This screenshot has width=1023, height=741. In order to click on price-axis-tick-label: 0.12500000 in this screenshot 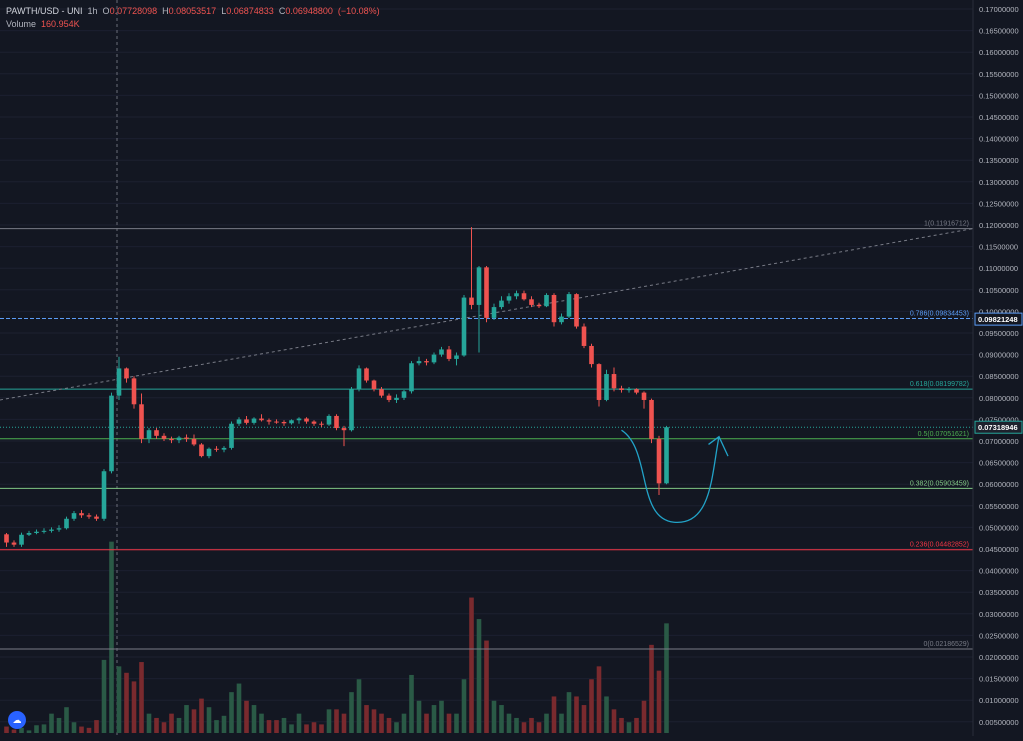, I will do `click(999, 203)`.